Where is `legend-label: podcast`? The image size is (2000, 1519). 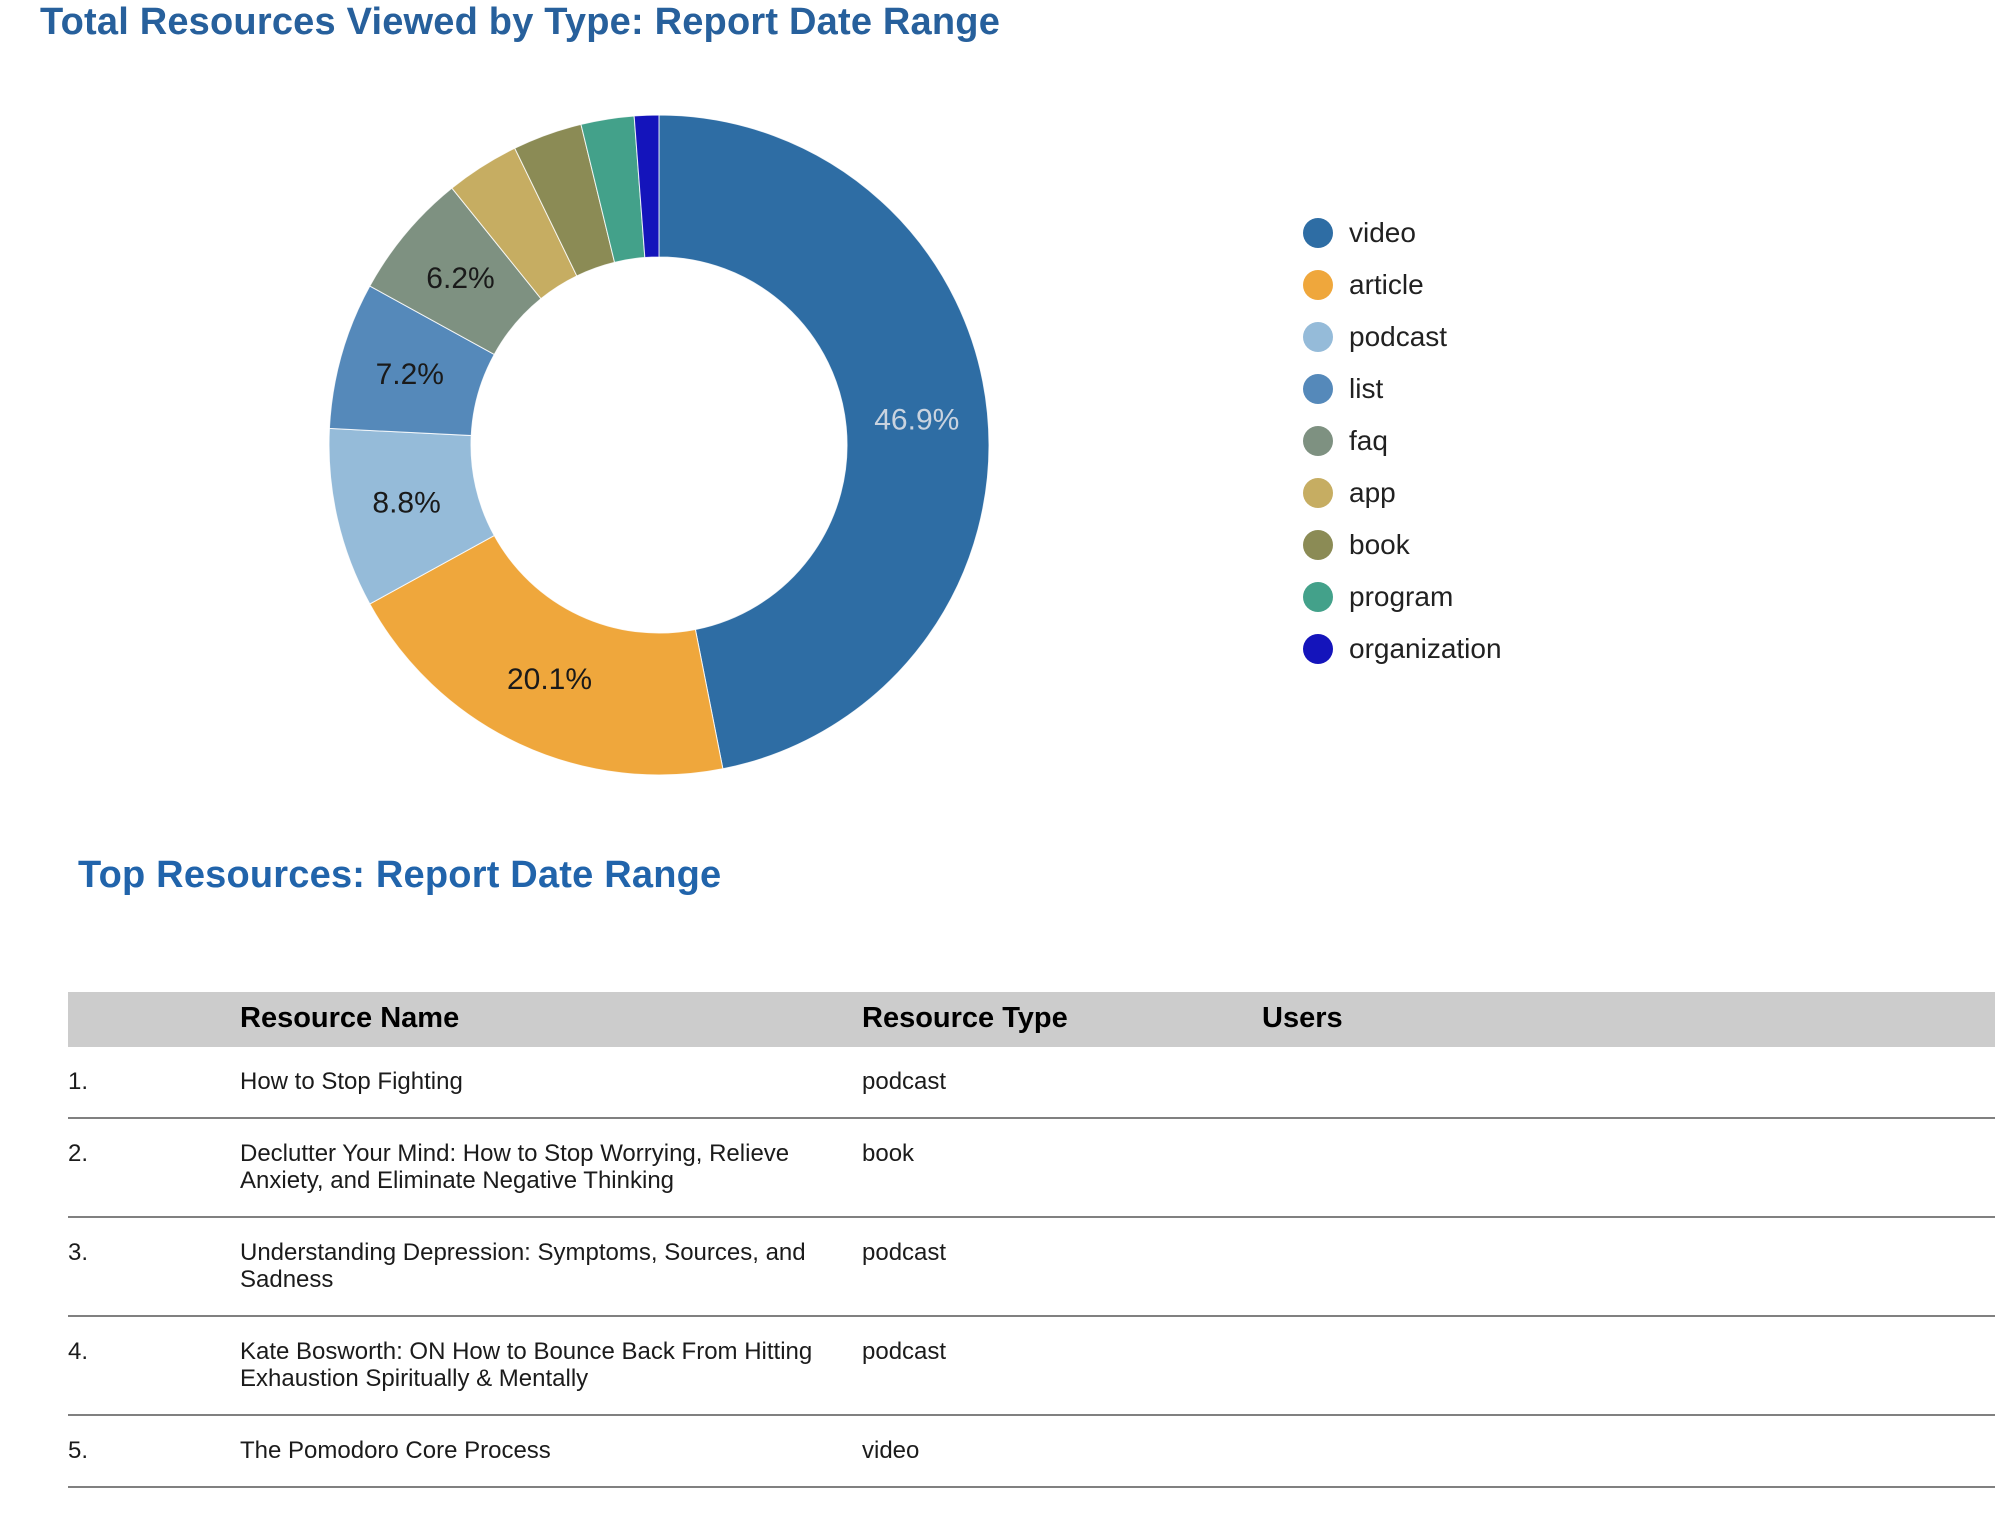 legend-label: podcast is located at coordinates (1398, 336).